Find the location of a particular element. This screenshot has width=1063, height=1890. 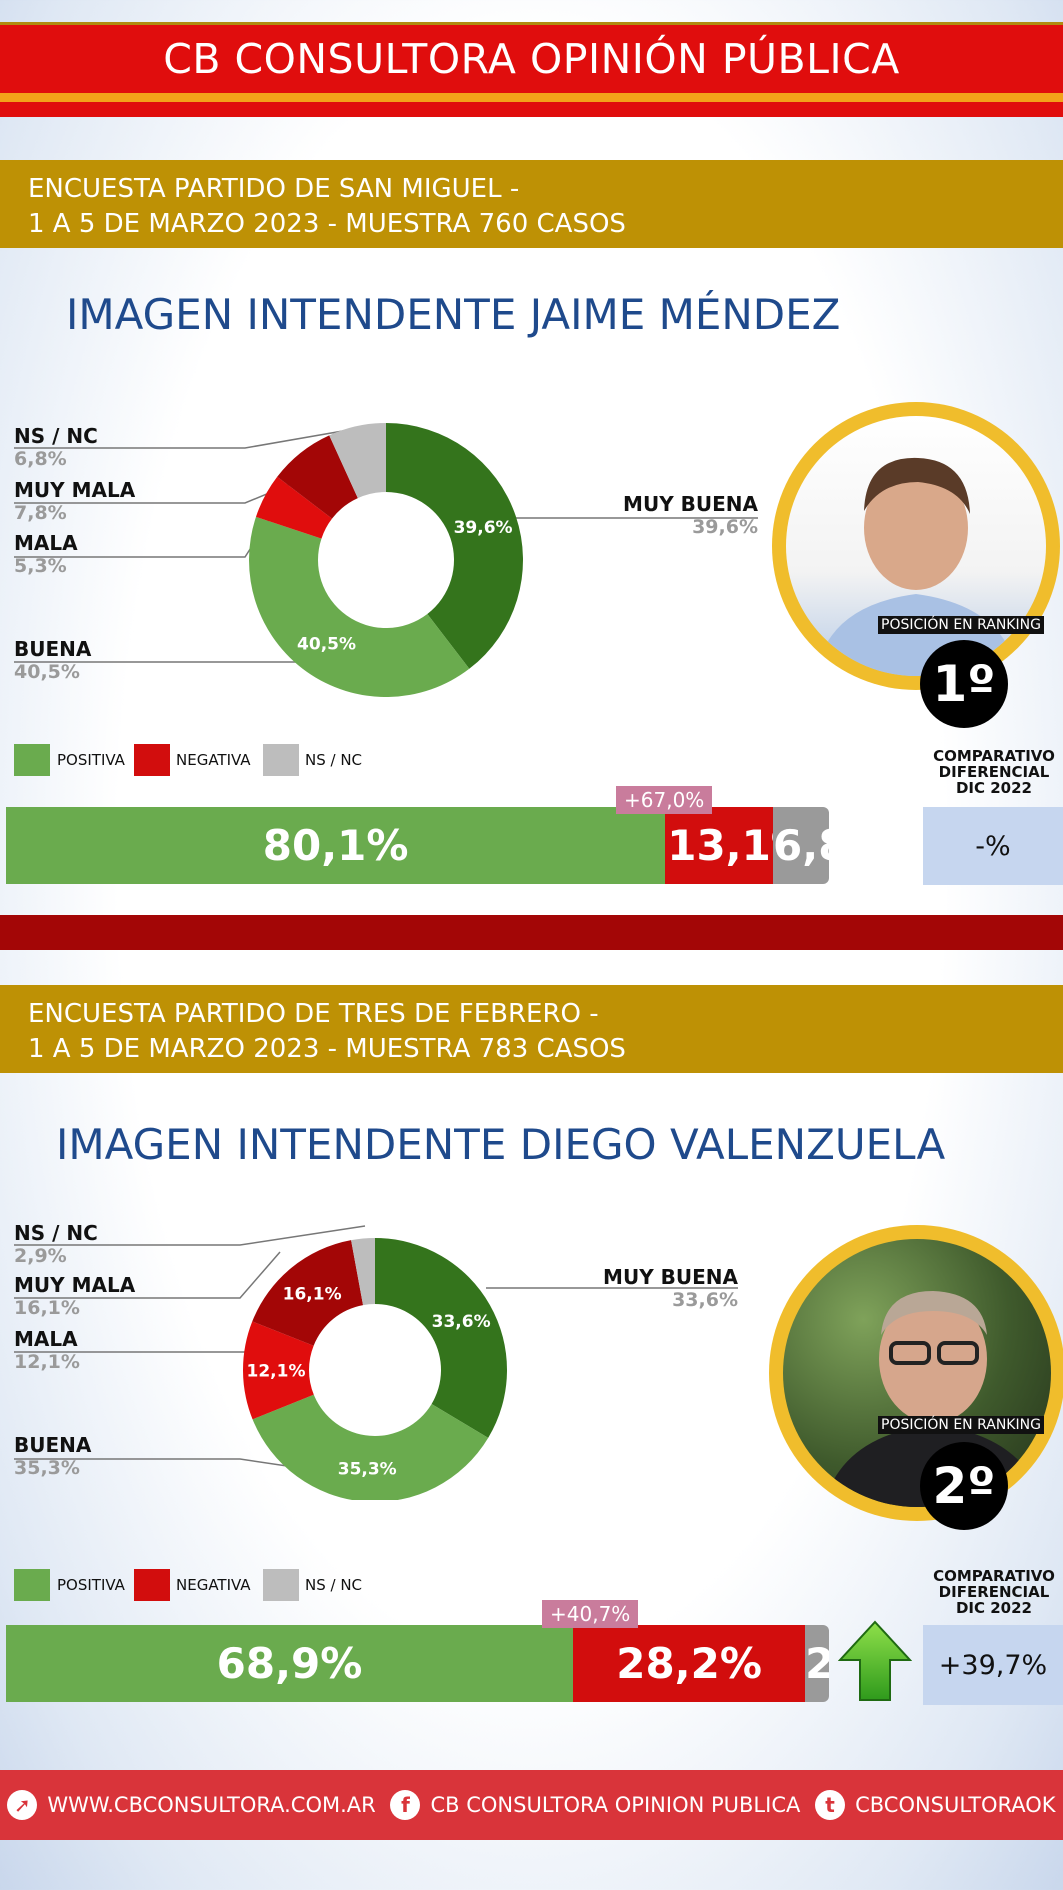

header-title: CB CONSULTORA OPINIÓN PÚBLICA is located at coordinates (531, 59).